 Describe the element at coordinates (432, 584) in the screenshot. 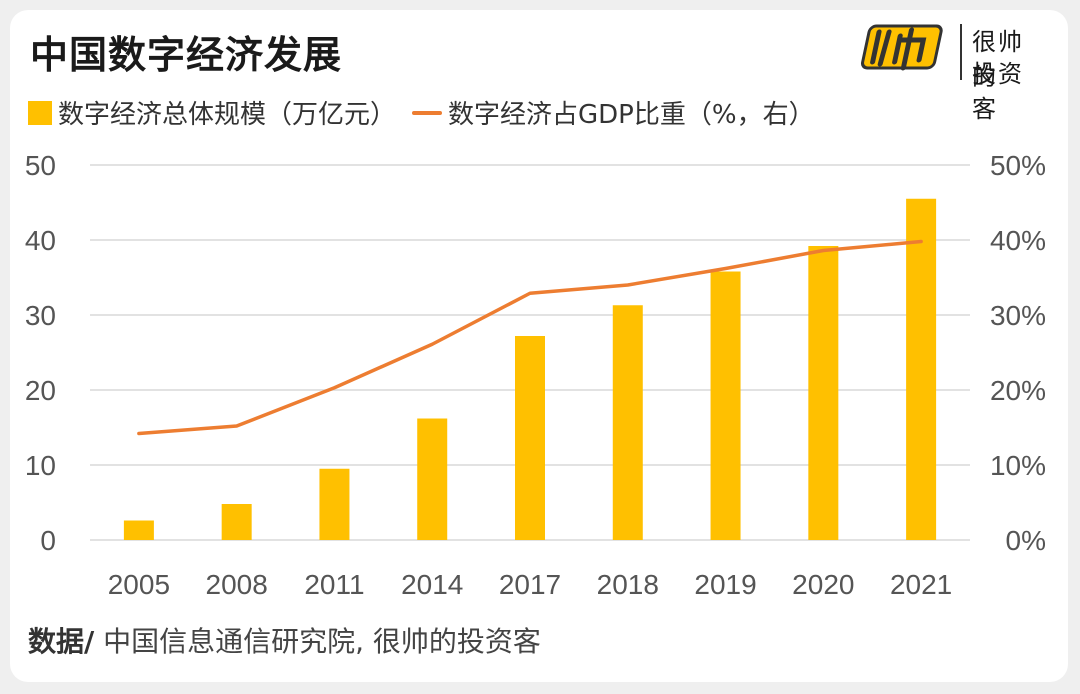

I see `x-tick-label: 2014` at that location.